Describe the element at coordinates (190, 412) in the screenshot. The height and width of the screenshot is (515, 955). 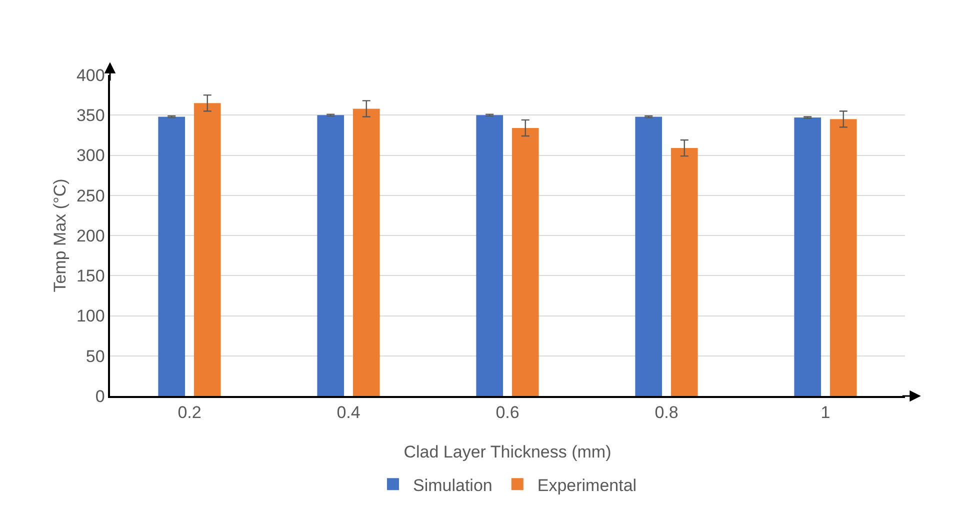
I see `x-tick-label: 0.2` at that location.